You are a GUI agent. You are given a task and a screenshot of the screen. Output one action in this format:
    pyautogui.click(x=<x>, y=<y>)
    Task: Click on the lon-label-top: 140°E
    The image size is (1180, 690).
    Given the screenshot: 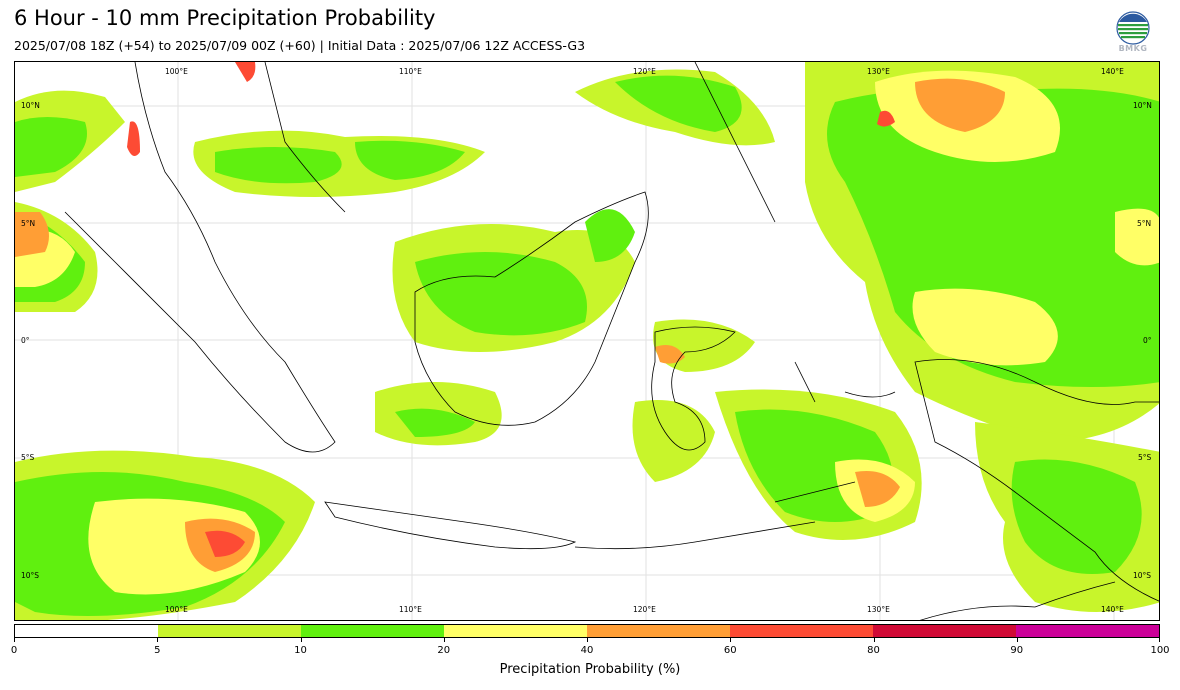 What is the action you would take?
    pyautogui.click(x=1112, y=71)
    